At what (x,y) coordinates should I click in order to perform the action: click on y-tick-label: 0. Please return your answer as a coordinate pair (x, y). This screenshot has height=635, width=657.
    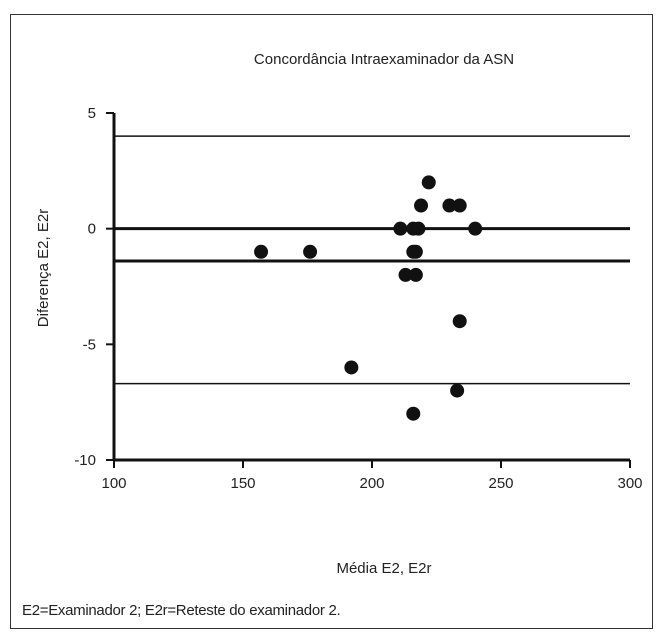
    Looking at the image, I should click on (92, 229).